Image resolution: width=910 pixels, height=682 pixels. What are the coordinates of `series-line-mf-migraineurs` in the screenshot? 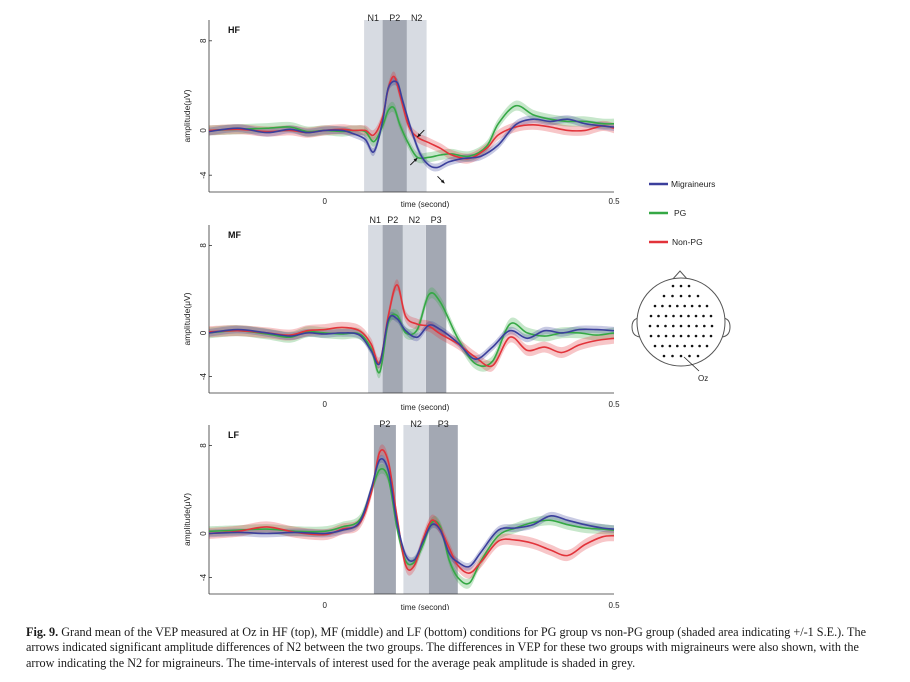 It's located at (411, 340).